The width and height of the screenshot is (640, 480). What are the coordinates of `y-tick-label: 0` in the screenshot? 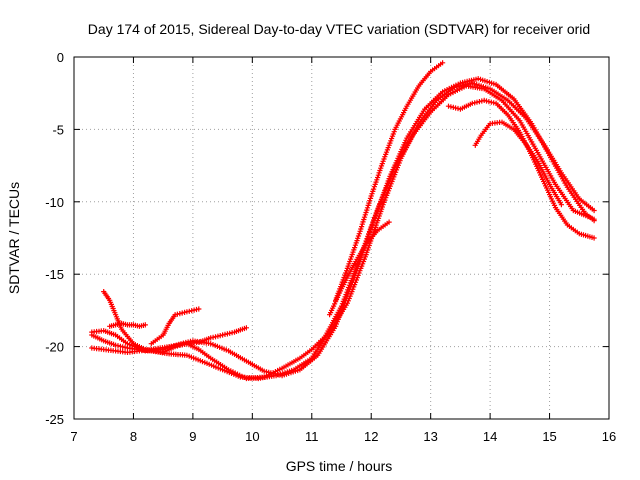 It's located at (60, 57).